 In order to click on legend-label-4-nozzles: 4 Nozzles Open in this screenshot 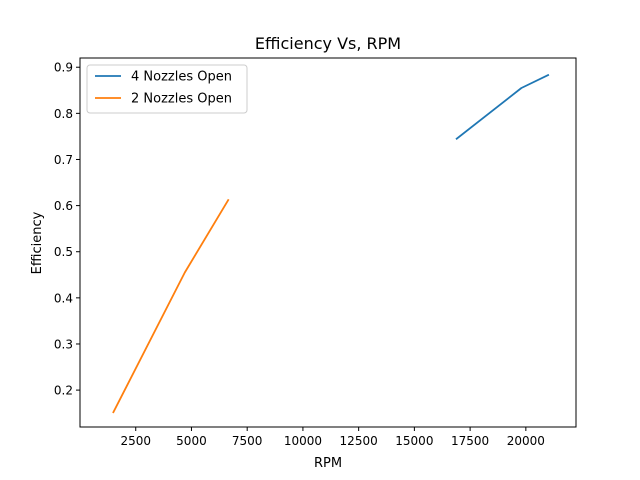, I will do `click(181, 77)`.